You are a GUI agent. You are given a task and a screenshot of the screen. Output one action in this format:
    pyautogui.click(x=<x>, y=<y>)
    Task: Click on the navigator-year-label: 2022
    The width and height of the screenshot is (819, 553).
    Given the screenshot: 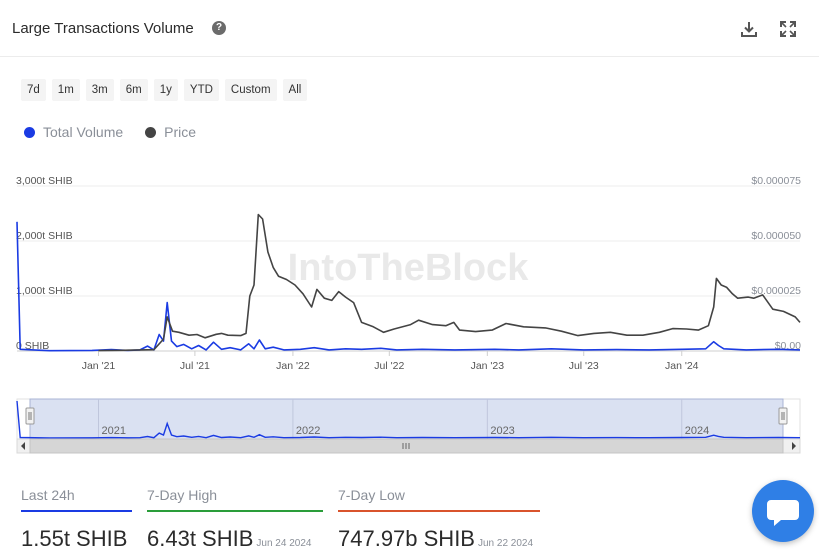 What is the action you would take?
    pyautogui.click(x=308, y=431)
    